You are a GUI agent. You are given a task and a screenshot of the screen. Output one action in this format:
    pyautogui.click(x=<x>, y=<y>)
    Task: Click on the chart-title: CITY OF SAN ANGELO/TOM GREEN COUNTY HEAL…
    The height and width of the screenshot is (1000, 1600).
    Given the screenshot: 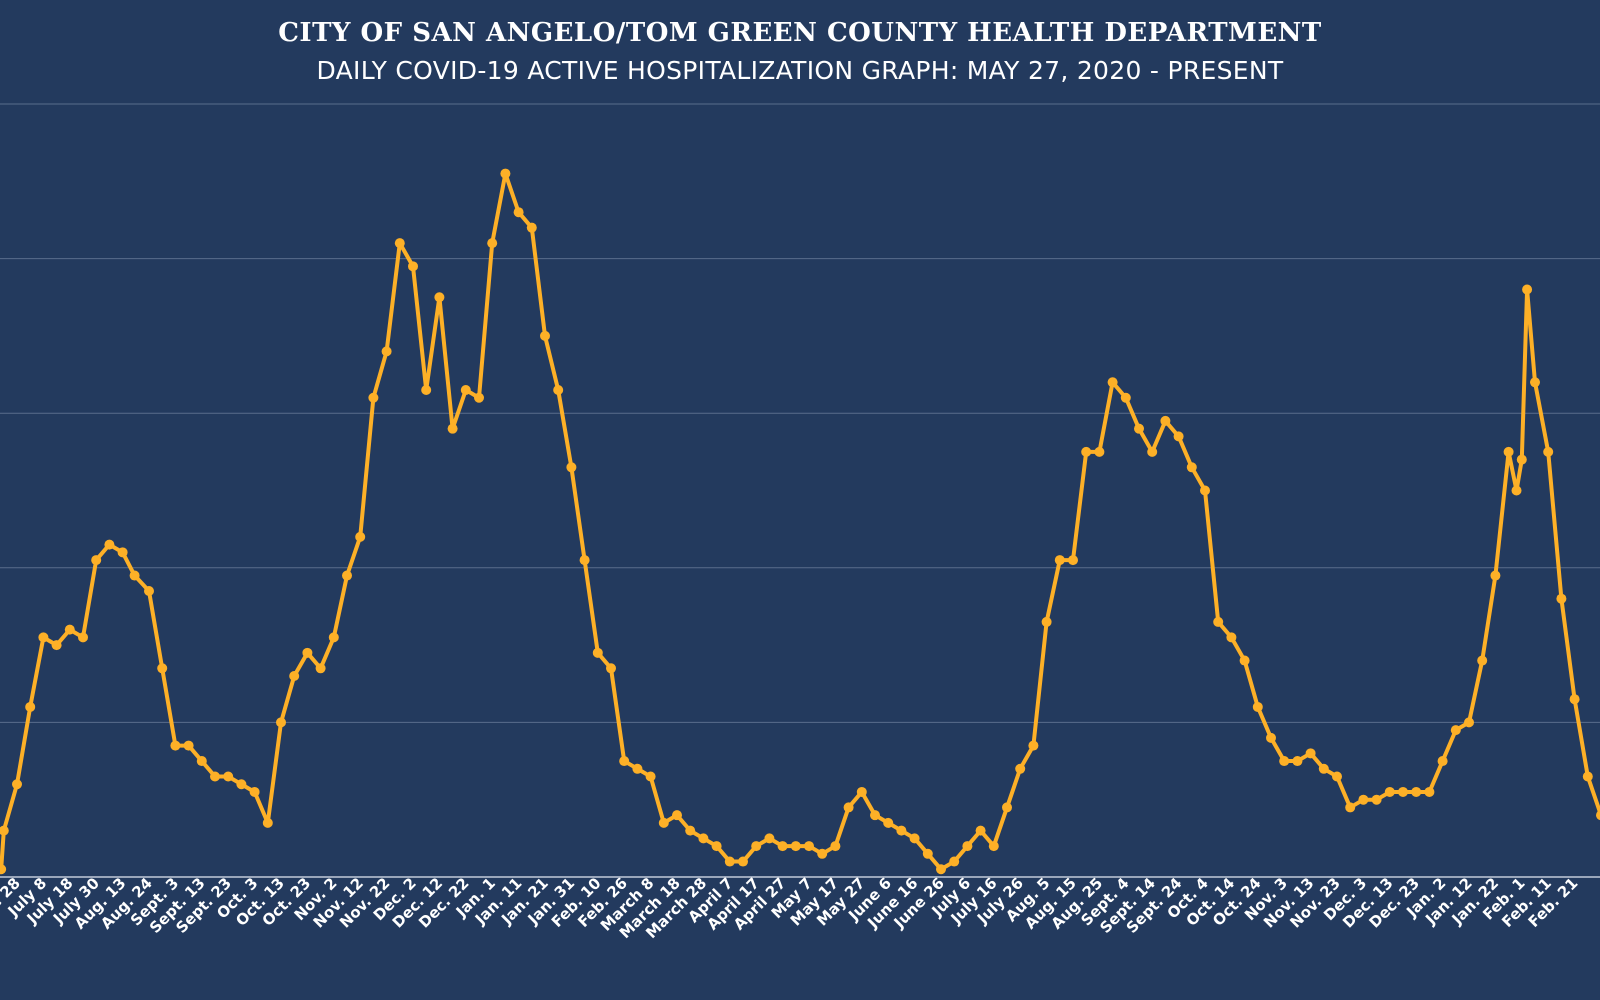 What is the action you would take?
    pyautogui.click(x=800, y=33)
    